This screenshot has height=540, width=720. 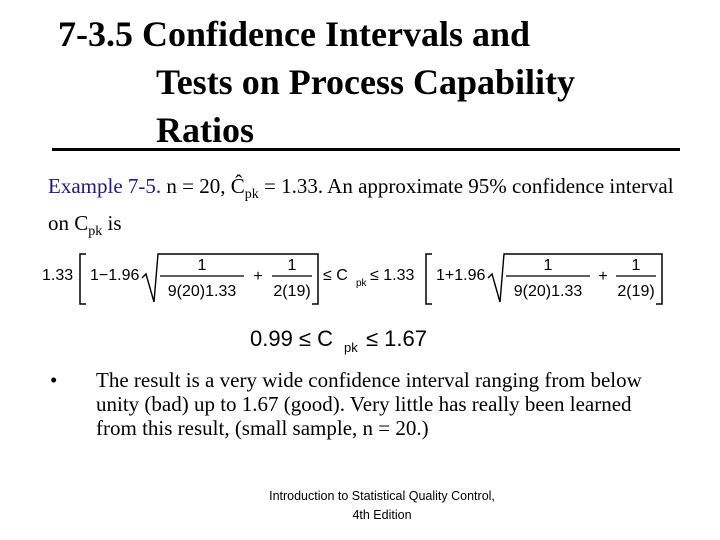 I want to click on one-plus-term: 1+1.96, so click(x=460, y=275).